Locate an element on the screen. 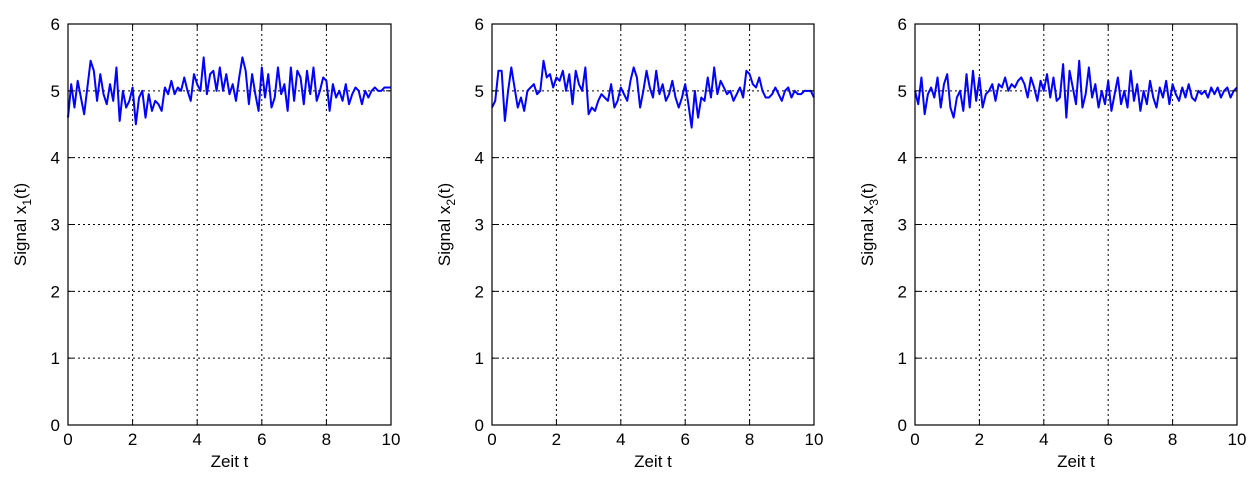 This screenshot has width=1258, height=485. y-axis-label: Signal x3(t) is located at coordinates (869, 224).